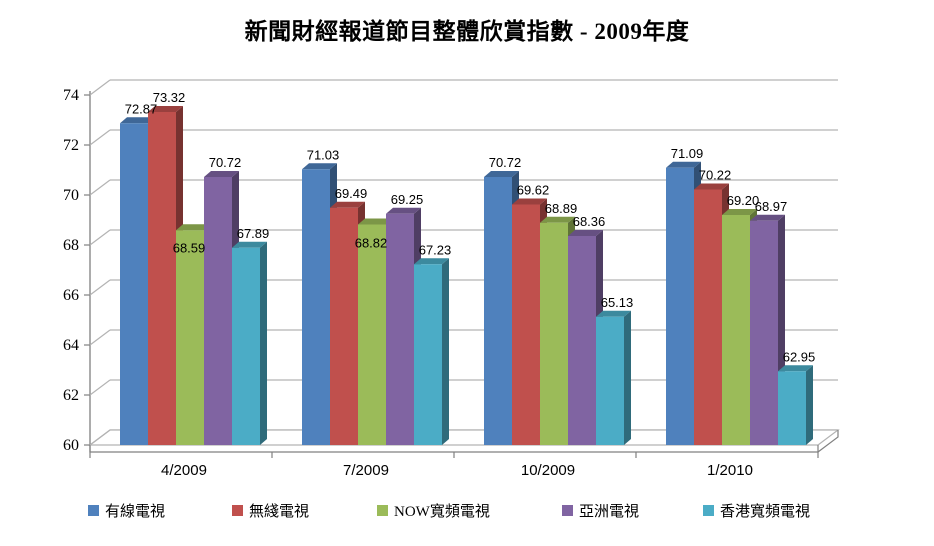 This screenshot has width=934, height=546. I want to click on x-axis-label: 10/2009, so click(548, 470).